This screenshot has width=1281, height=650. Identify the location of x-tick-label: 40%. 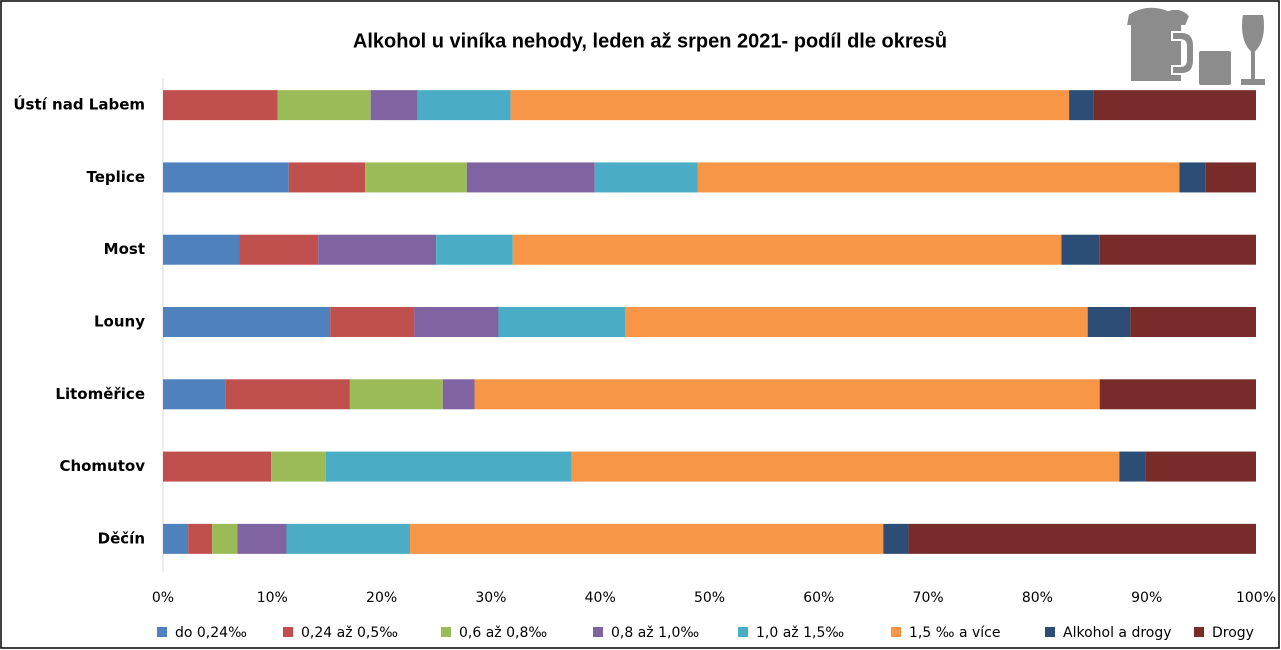
(600, 598).